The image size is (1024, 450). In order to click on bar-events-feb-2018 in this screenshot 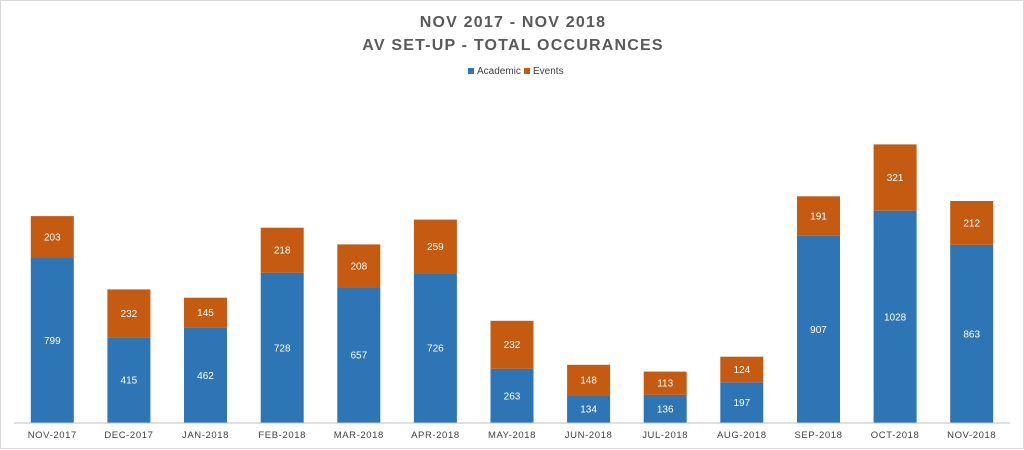, I will do `click(282, 250)`.